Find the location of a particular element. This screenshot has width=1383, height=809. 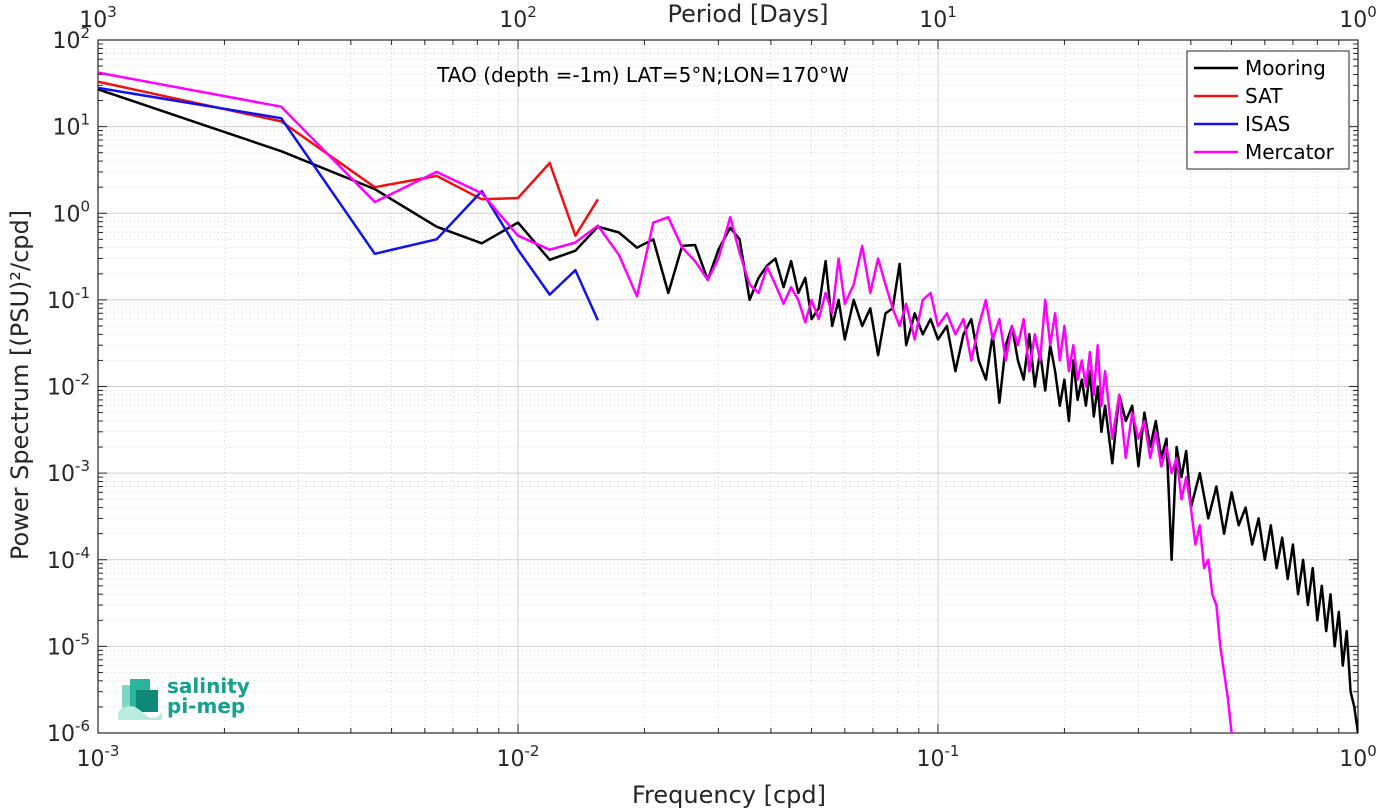

top-axis-label: Period [Days] is located at coordinates (747, 14).